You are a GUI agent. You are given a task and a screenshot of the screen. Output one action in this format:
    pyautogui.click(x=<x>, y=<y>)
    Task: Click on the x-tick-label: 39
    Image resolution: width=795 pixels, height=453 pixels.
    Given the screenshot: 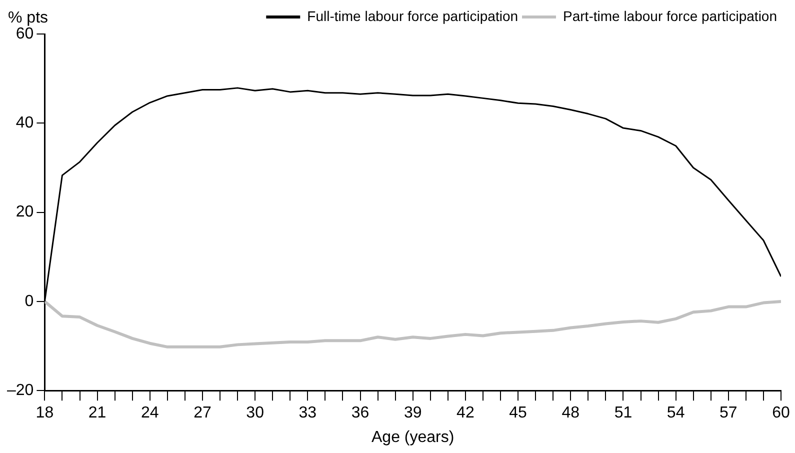 What is the action you would take?
    pyautogui.click(x=413, y=413)
    